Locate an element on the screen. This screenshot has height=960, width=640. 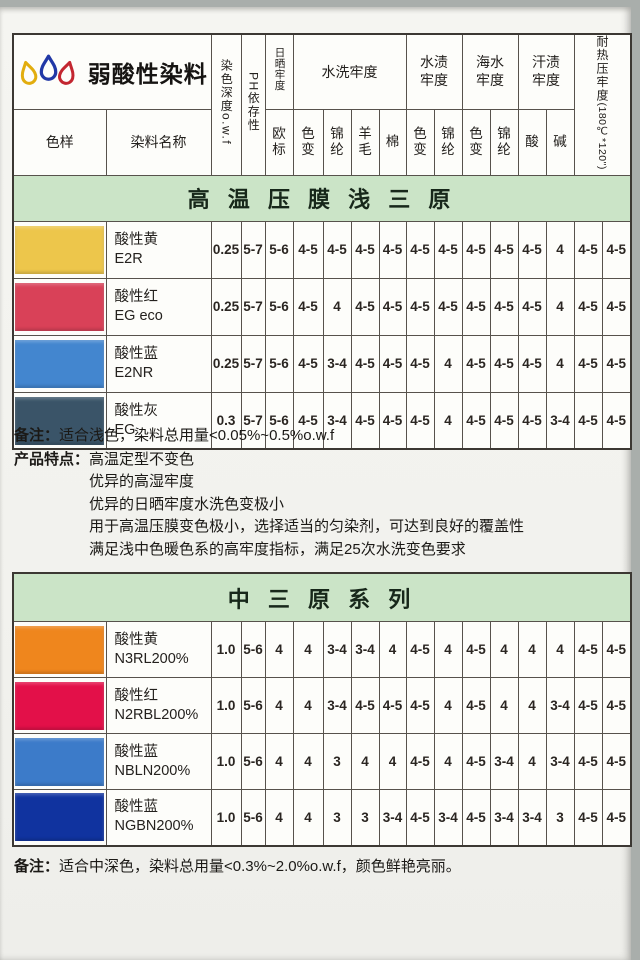
dye-name-code: EG is located at coordinates (125, 429).